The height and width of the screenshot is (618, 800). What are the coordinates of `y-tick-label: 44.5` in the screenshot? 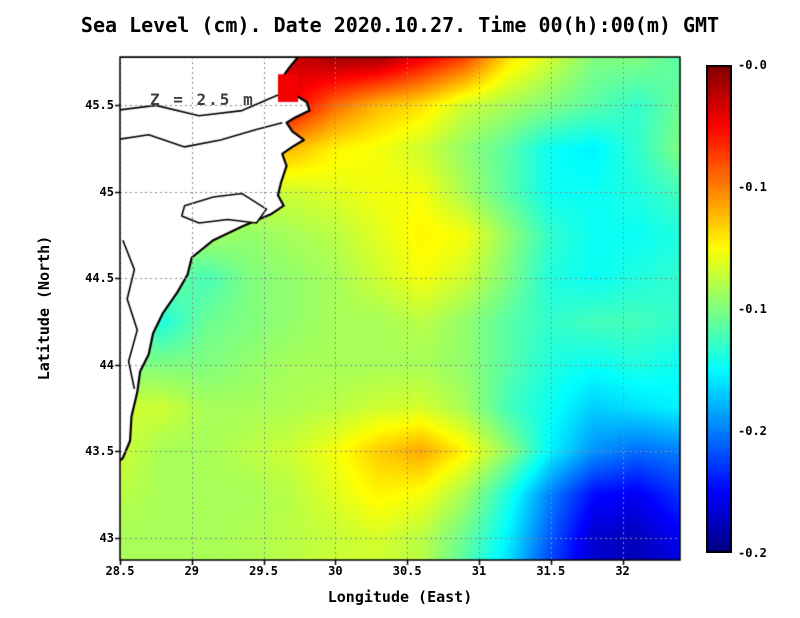 It's located at (99, 278).